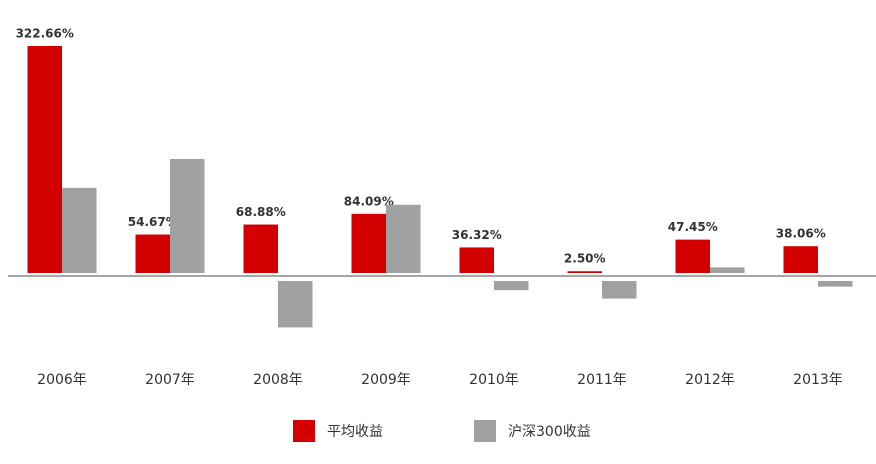  What do you see at coordinates (585, 259) in the screenshot?
I see `value-label: 2.50%` at bounding box center [585, 259].